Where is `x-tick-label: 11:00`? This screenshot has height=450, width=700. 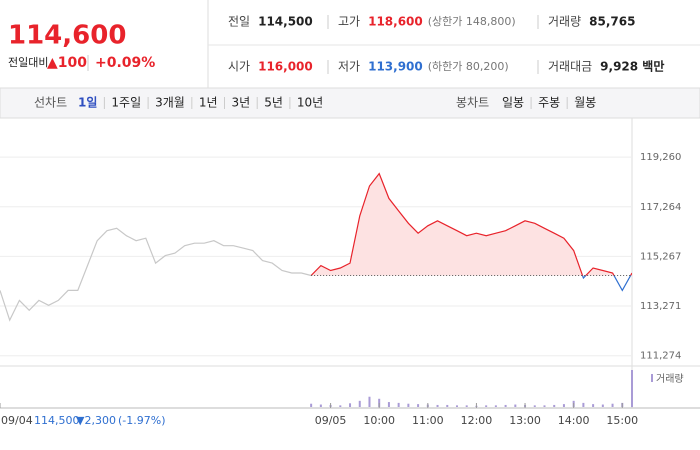
x-tick-label: 11:00 is located at coordinates (428, 420).